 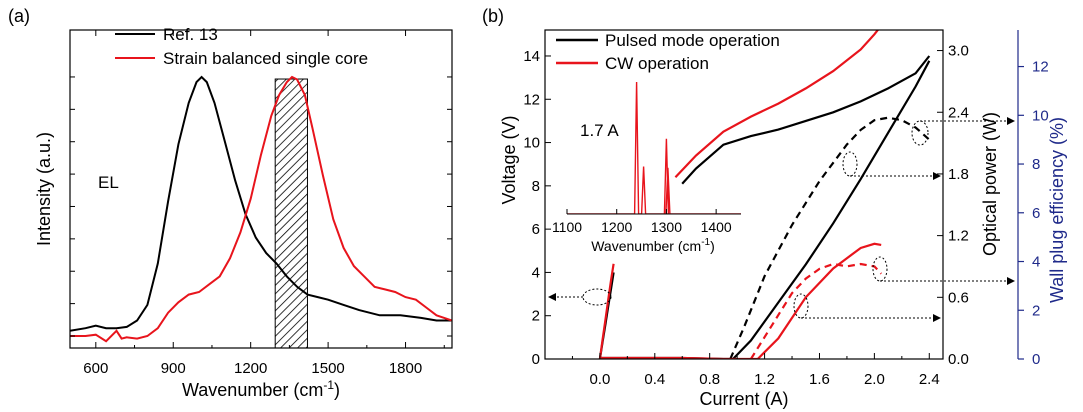 I want to click on power-tick-label: 0.6, so click(x=958, y=297).